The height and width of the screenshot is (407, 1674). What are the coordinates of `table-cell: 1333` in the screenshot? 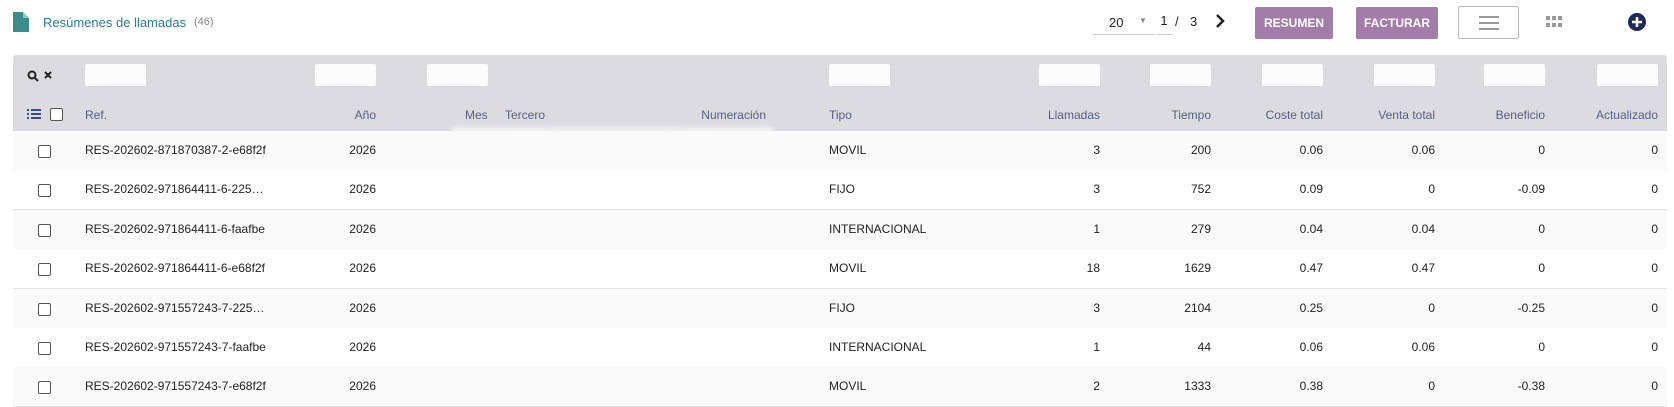 It's located at (1197, 386).